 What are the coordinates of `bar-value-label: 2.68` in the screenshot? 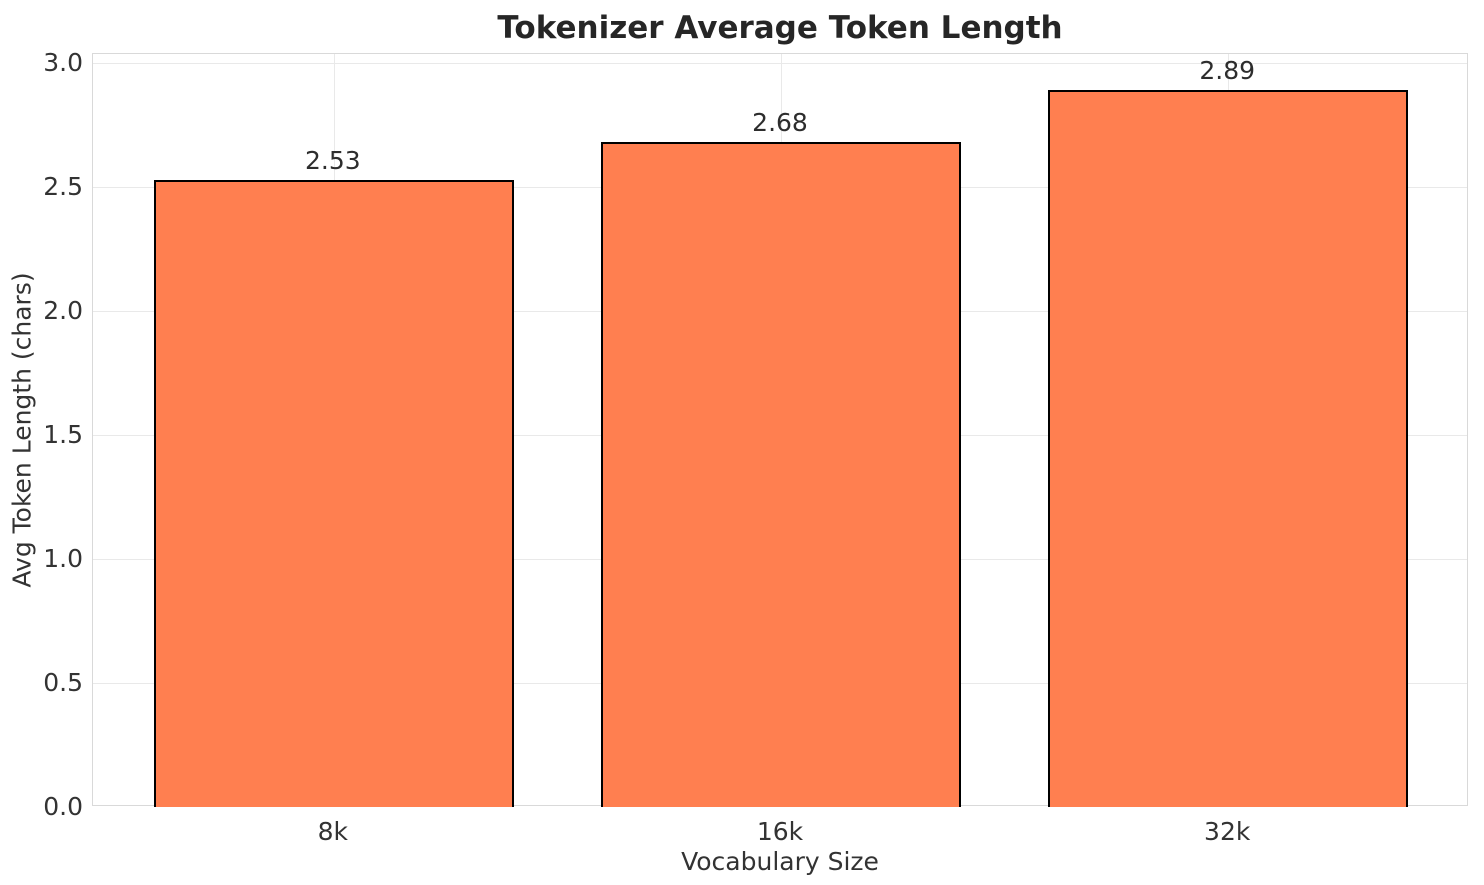 It's located at (780, 123).